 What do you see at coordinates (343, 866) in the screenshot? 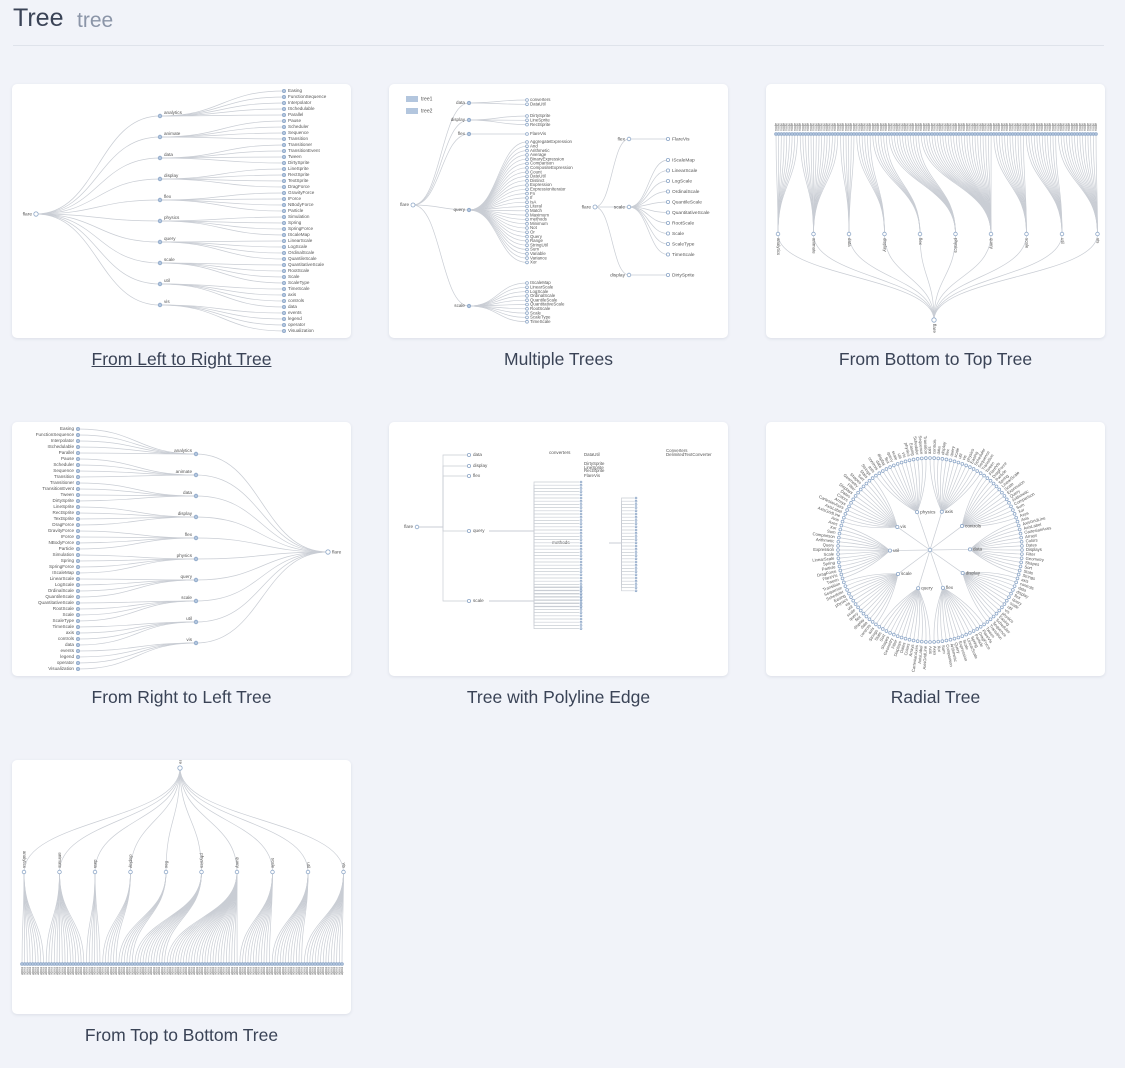
I see `tree-label: vis` at bounding box center [343, 866].